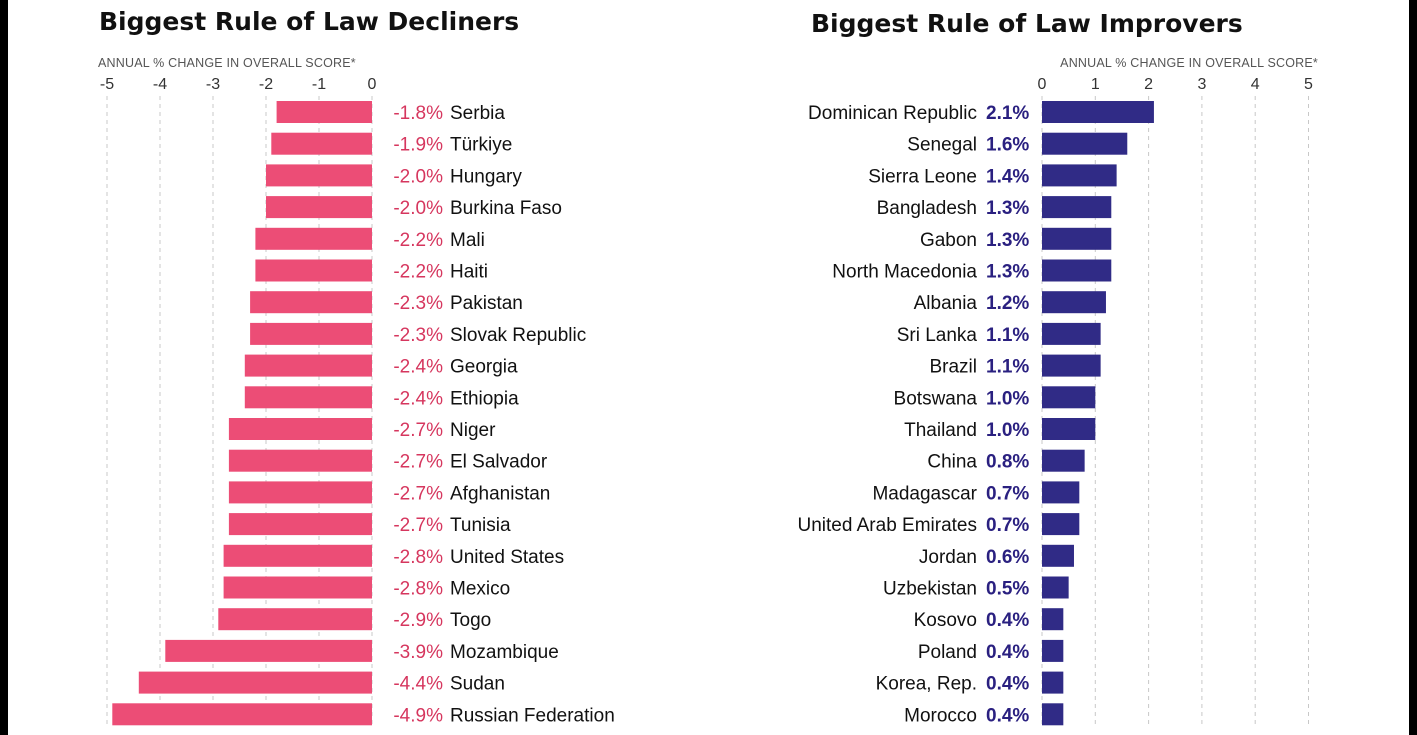  I want to click on decliner-country-label: Sudan, so click(477, 684).